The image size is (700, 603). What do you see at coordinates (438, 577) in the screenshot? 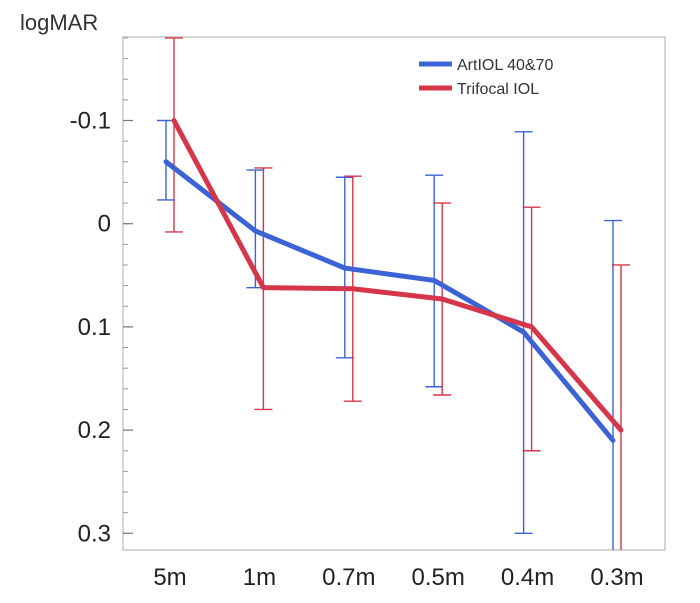
I see `x-tick-label: 0.5m` at bounding box center [438, 577].